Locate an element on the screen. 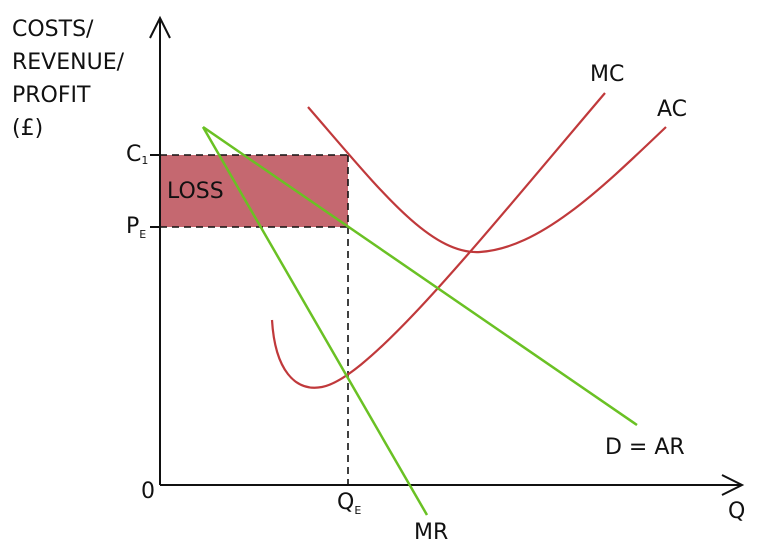  label-sub: 1 is located at coordinates (144, 160).